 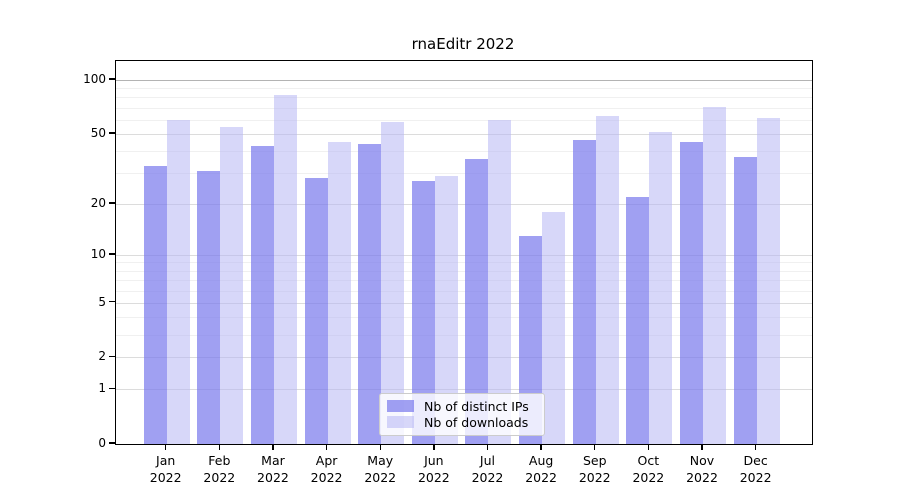 I want to click on bar-distinct-ips-dec, so click(x=745, y=300).